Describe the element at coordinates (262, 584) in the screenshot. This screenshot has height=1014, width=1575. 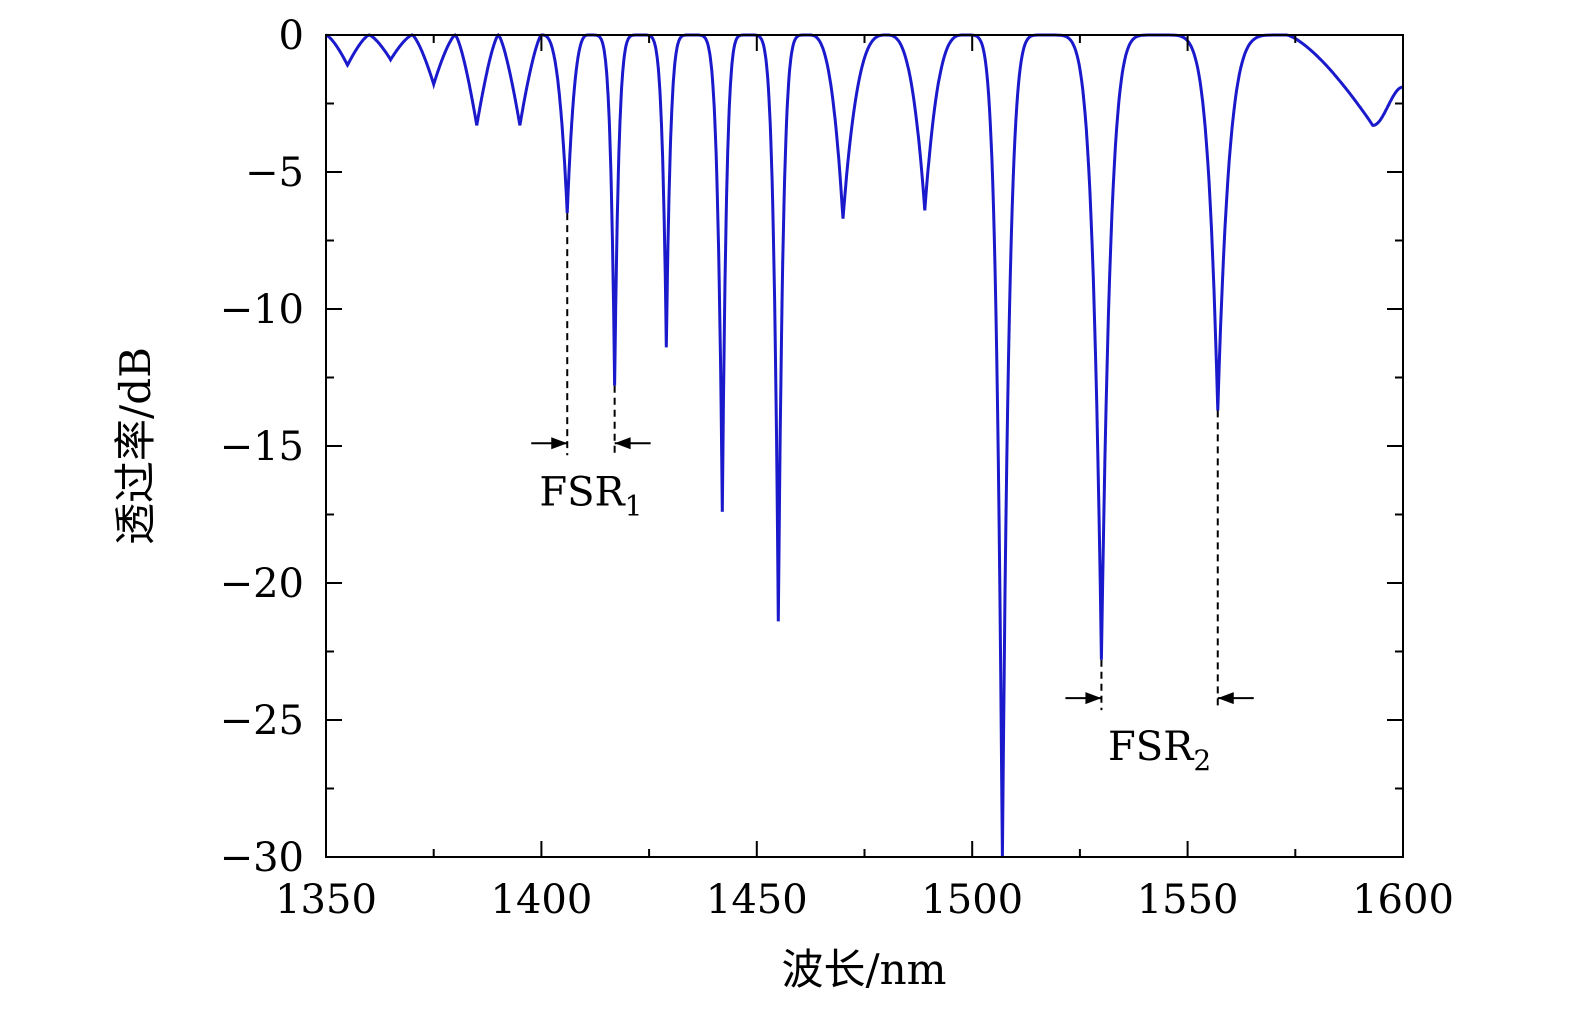
I see `y-tick-label: −20` at that location.